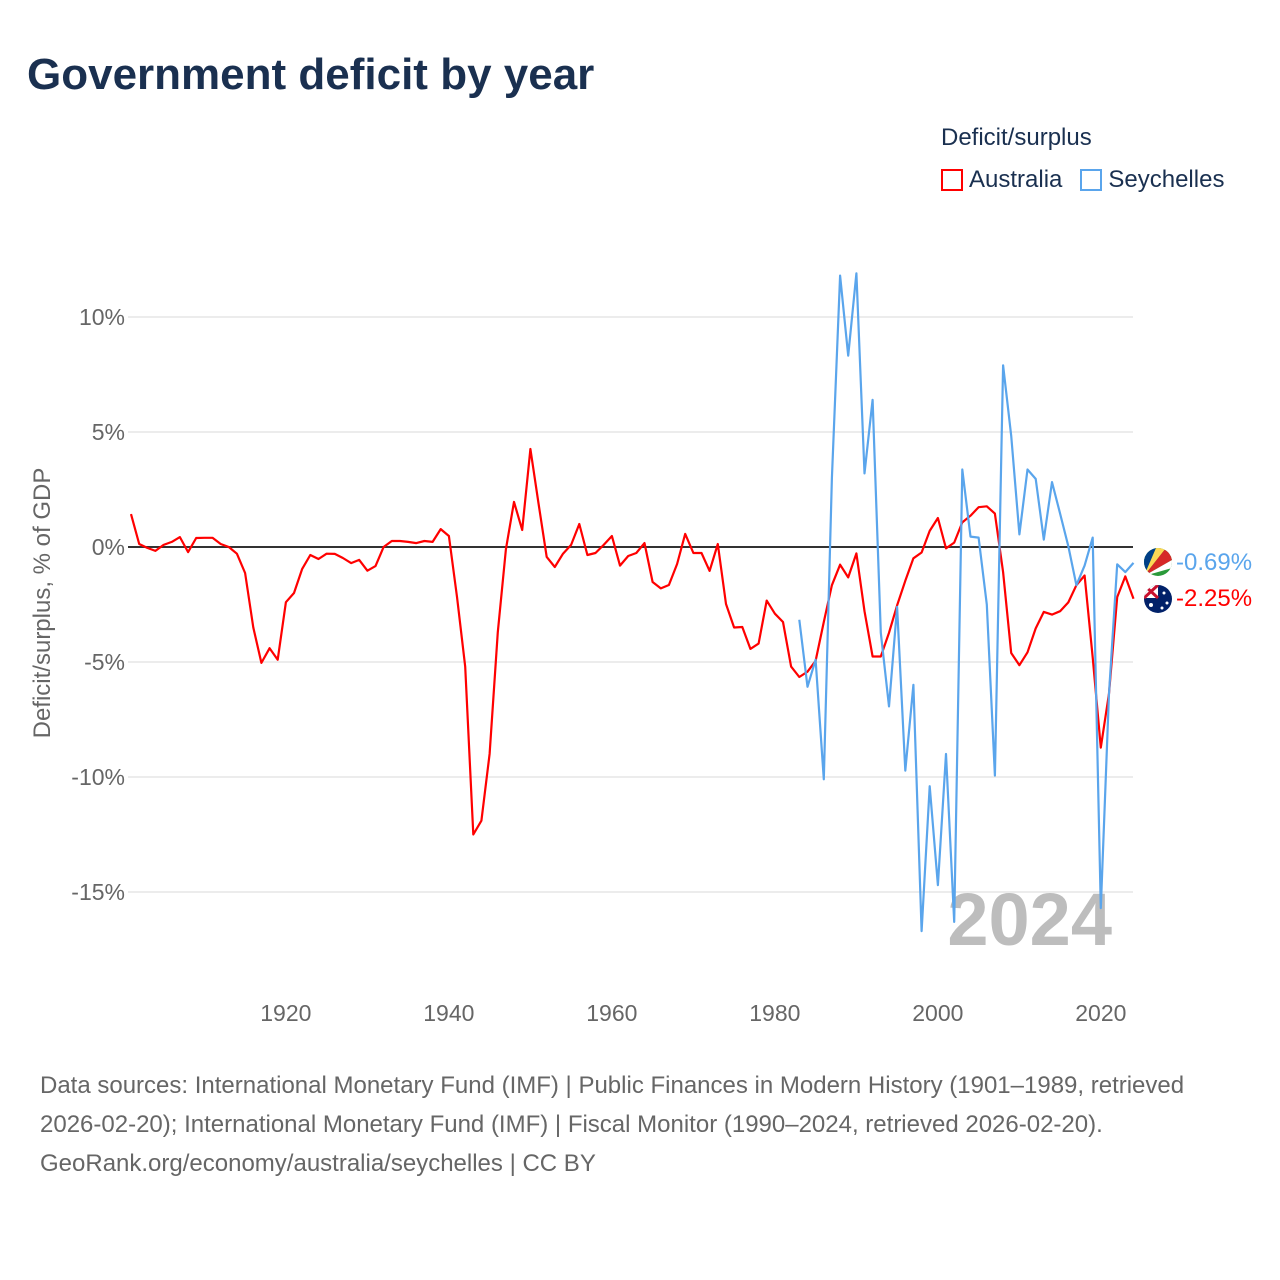 Image resolution: width=1280 pixels, height=1280 pixels. What do you see at coordinates (952, 180) in the screenshot?
I see `legend-swatch-australia` at bounding box center [952, 180].